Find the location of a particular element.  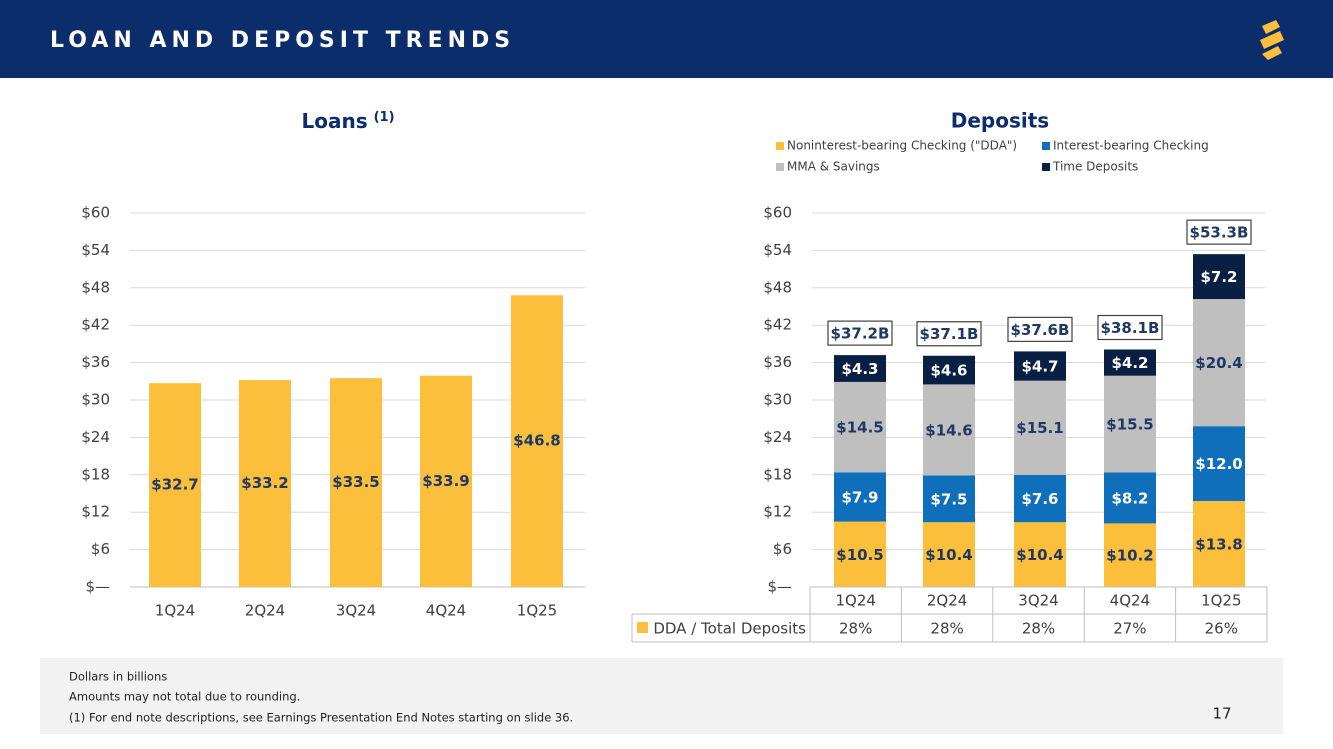

value-label: $14.5 is located at coordinates (859, 428).